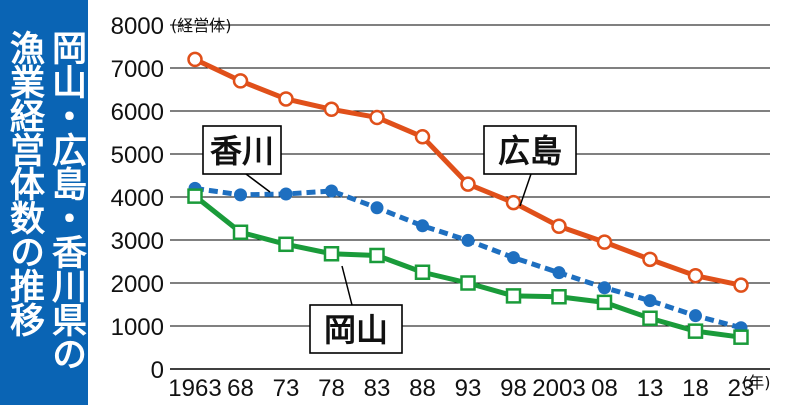 The height and width of the screenshot is (405, 786). Describe the element at coordinates (258, 183) in the screenshot. I see `series-label-pointer-kagawa` at that location.